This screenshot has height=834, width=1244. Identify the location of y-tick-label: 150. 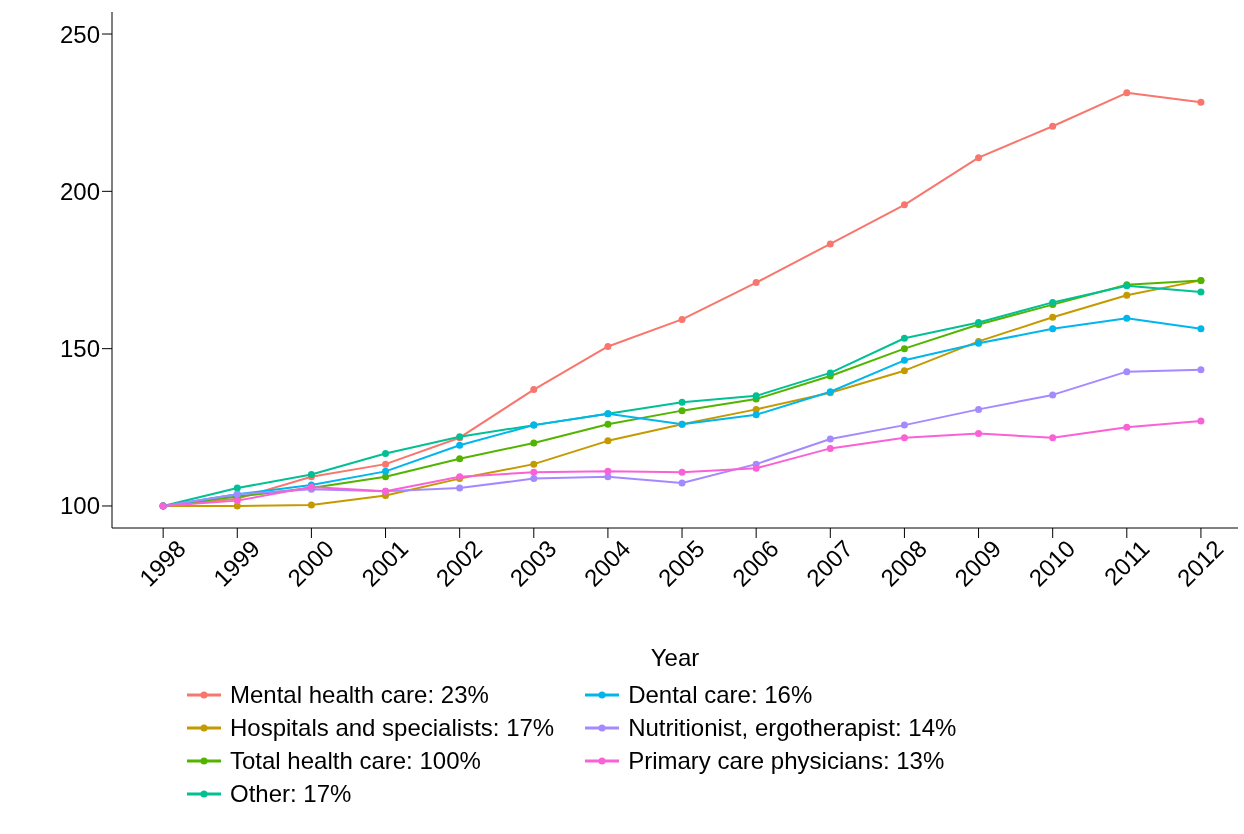
(79, 349).